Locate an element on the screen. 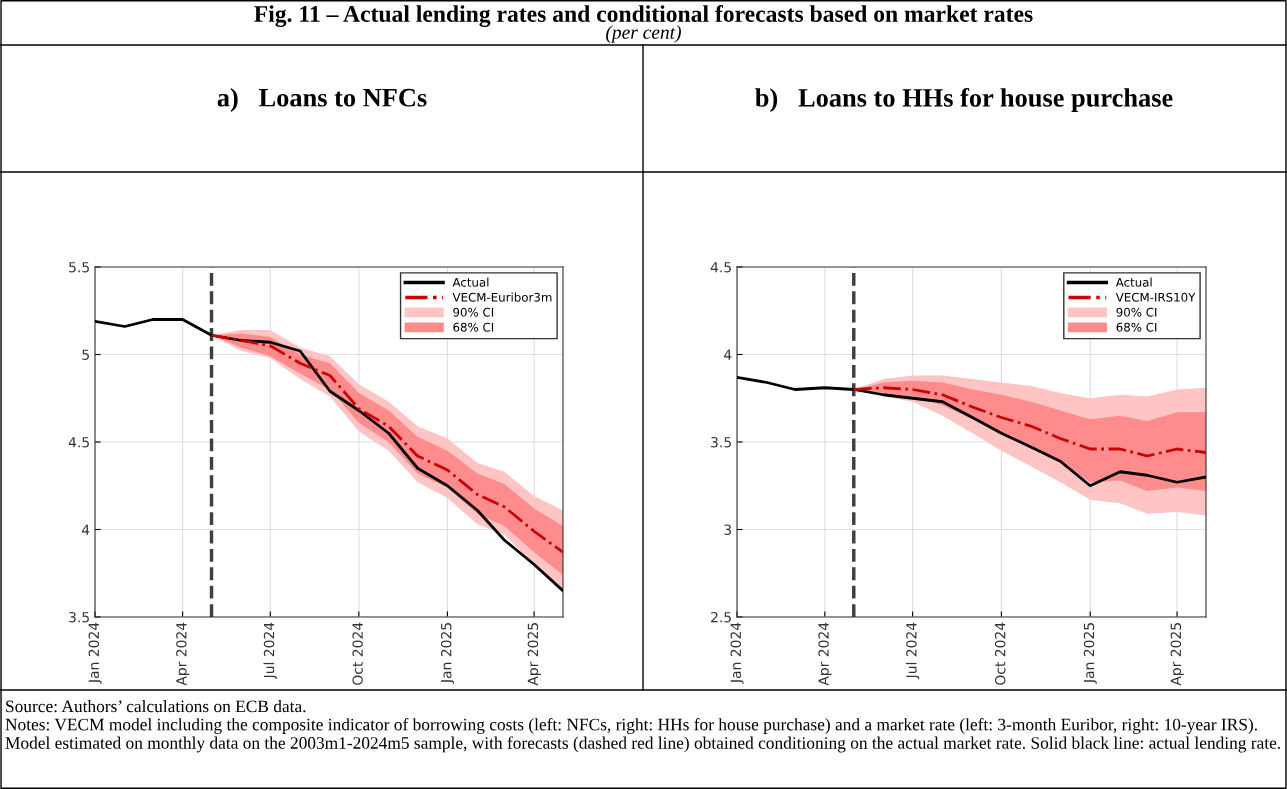 This screenshot has width=1287, height=789. y-tick-label: 2.5 is located at coordinates (721, 617).